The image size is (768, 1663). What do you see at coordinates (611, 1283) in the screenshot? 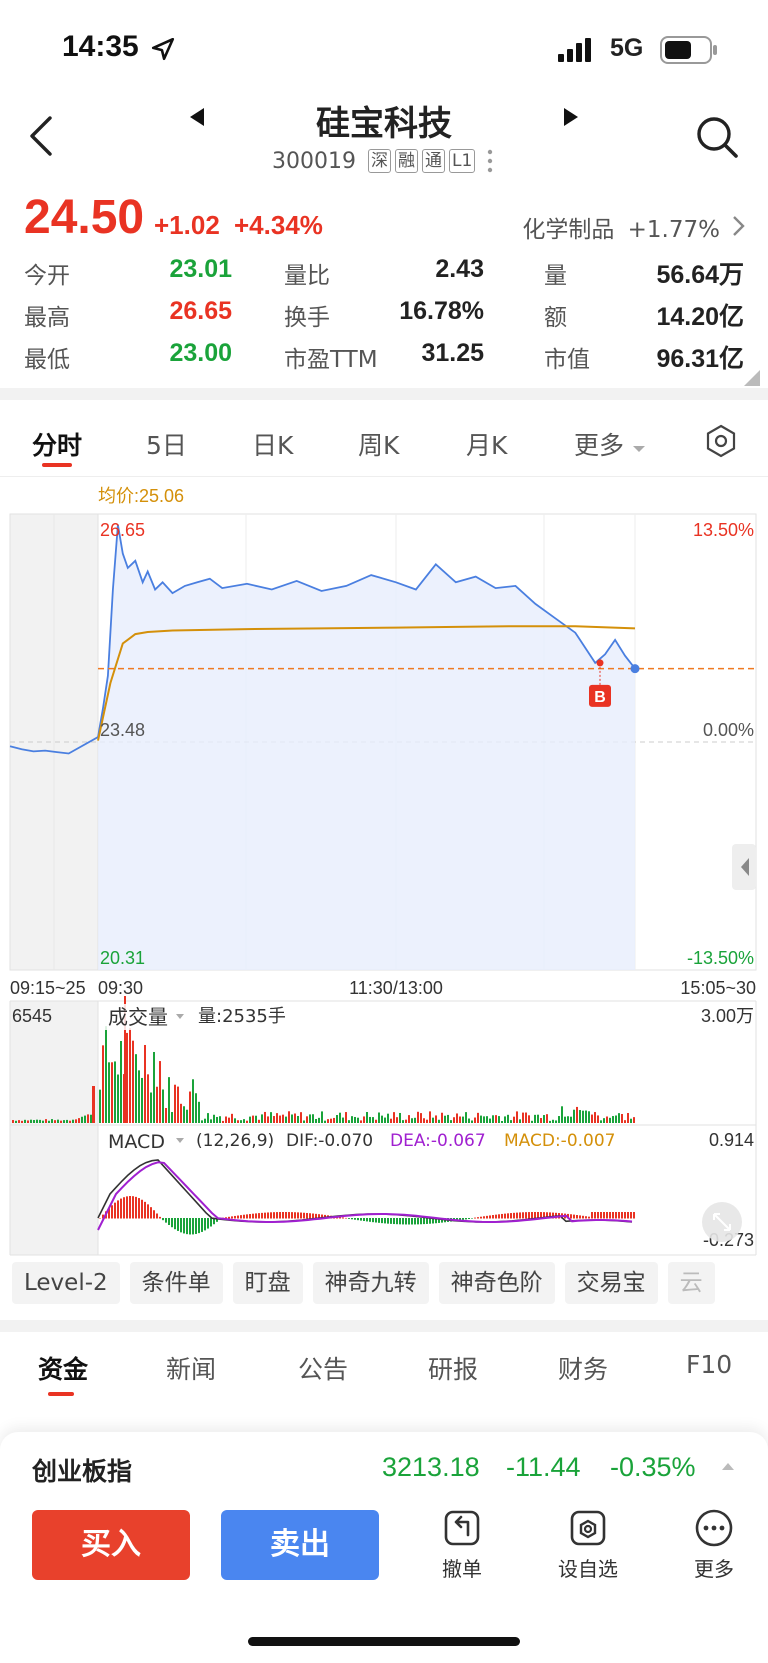
I see `tool-trade-treasure: 交易宝` at bounding box center [611, 1283].